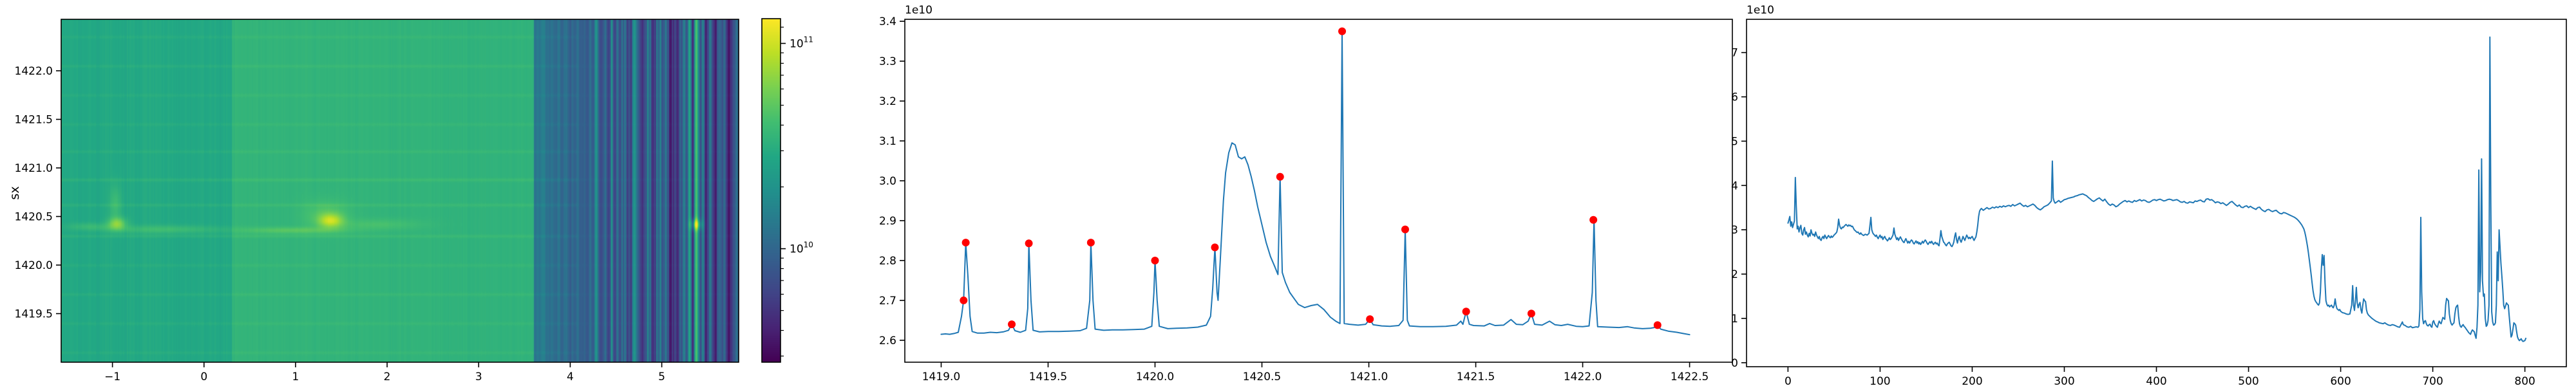 The width and height of the screenshot is (2576, 386). Describe the element at coordinates (802, 248) in the screenshot. I see `colorbar-tick-label: 1010` at that location.